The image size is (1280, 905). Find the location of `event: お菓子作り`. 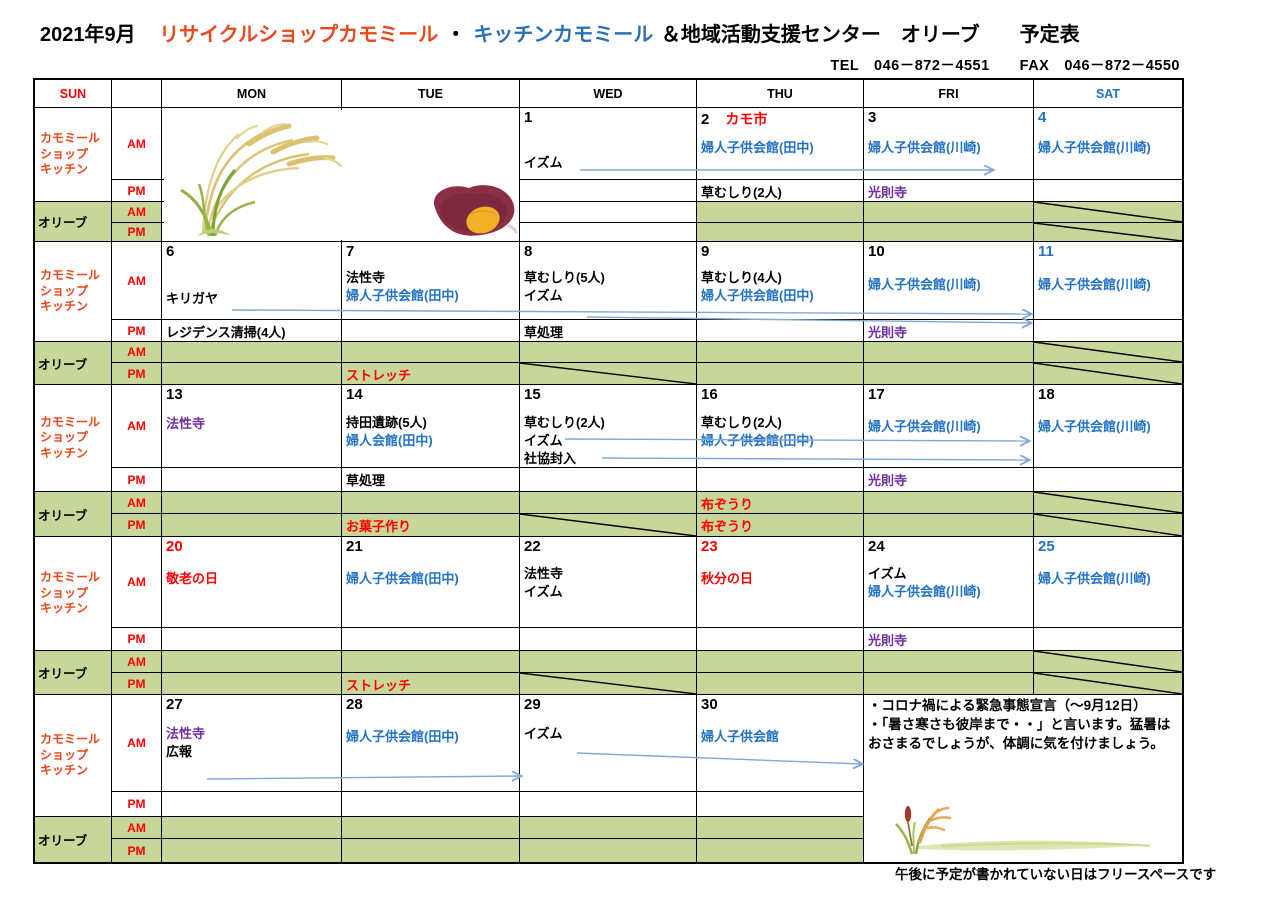

event: お菓子作り is located at coordinates (379, 526).